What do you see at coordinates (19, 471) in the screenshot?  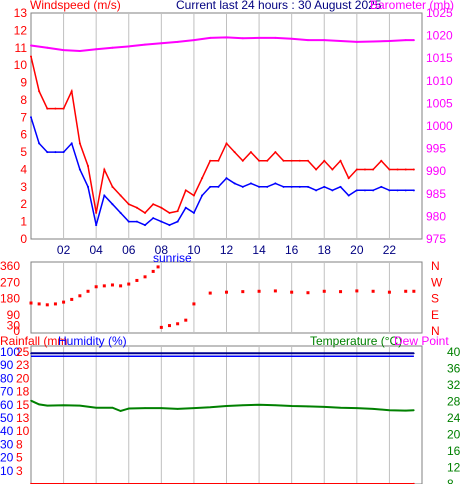 I see `rainfall-tick-label: 3` at bounding box center [19, 471].